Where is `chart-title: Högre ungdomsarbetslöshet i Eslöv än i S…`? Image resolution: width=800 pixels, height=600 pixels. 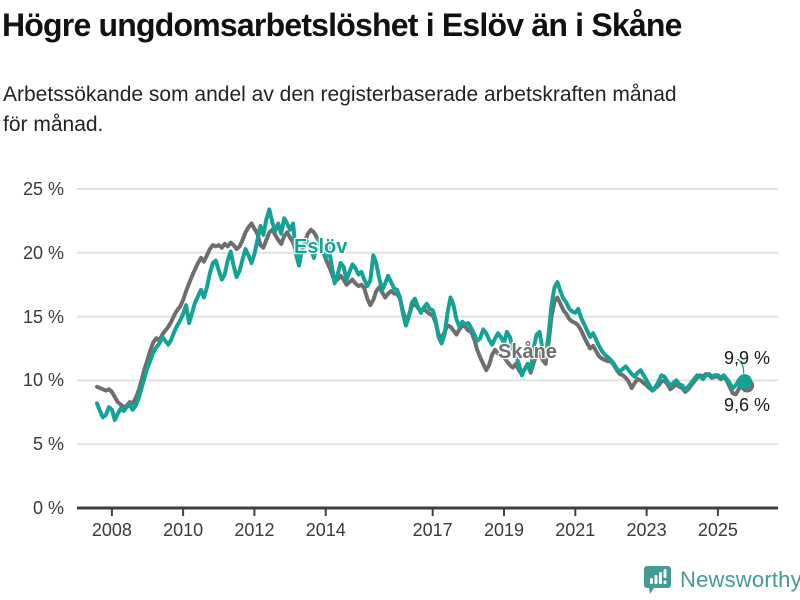
chart-title: Högre ungdomsarbetslöshet i Eslöv än i S… is located at coordinates (342, 25).